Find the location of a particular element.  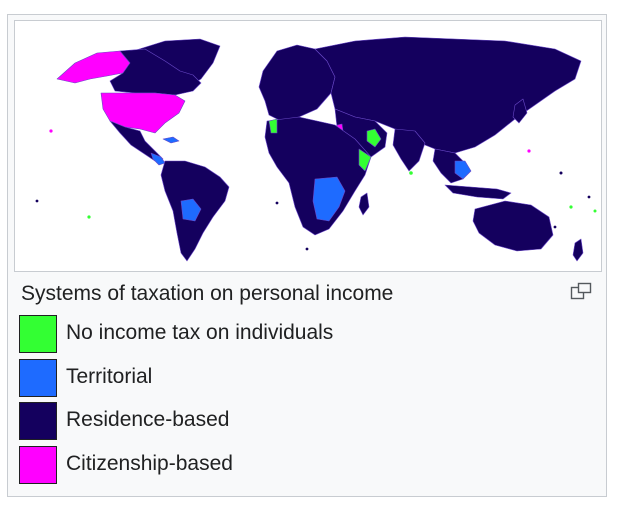

map-region-malaysia-territorial is located at coordinates (463, 170).